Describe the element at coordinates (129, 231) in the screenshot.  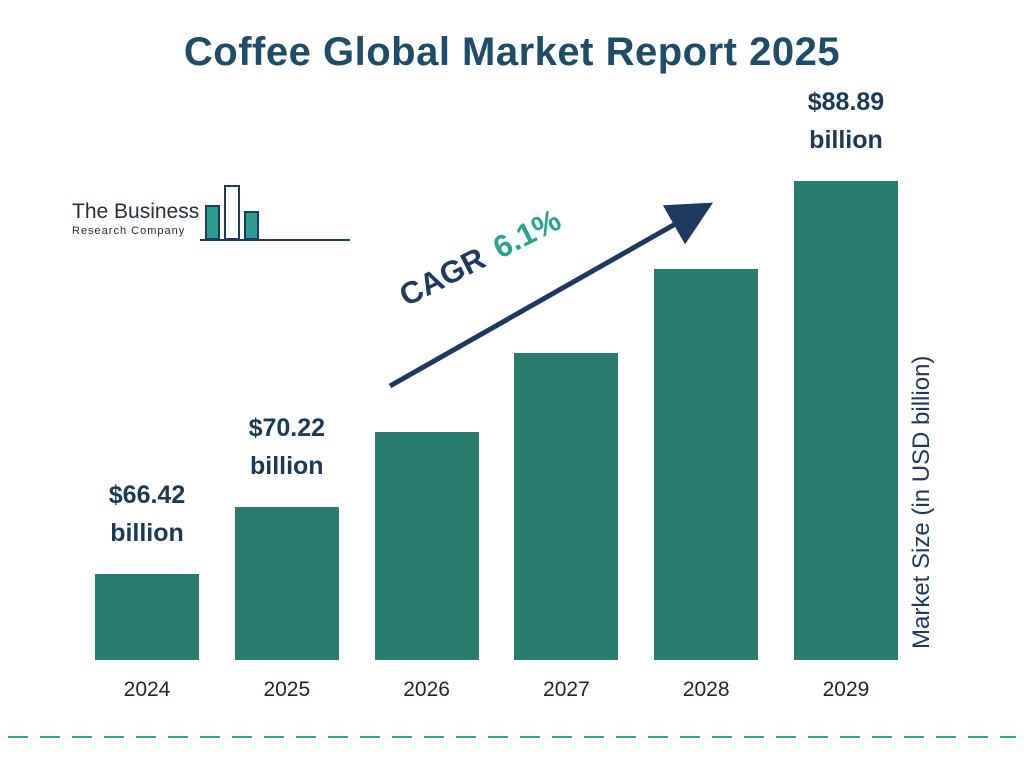
I see `logo-subtitle: Research Company` at that location.